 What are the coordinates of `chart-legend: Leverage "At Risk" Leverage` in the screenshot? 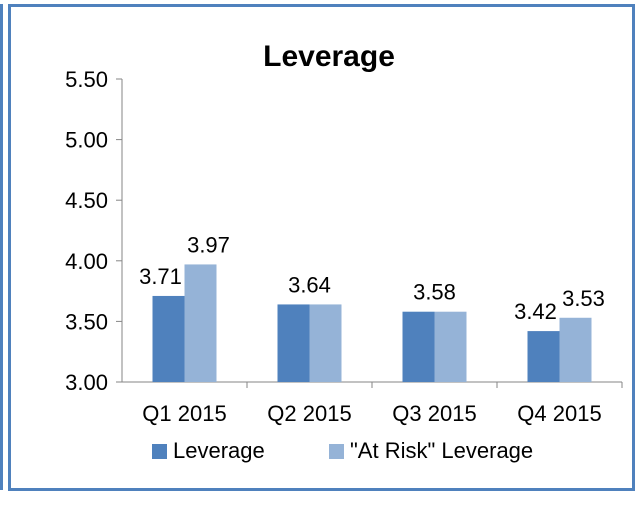 It's located at (342, 450).